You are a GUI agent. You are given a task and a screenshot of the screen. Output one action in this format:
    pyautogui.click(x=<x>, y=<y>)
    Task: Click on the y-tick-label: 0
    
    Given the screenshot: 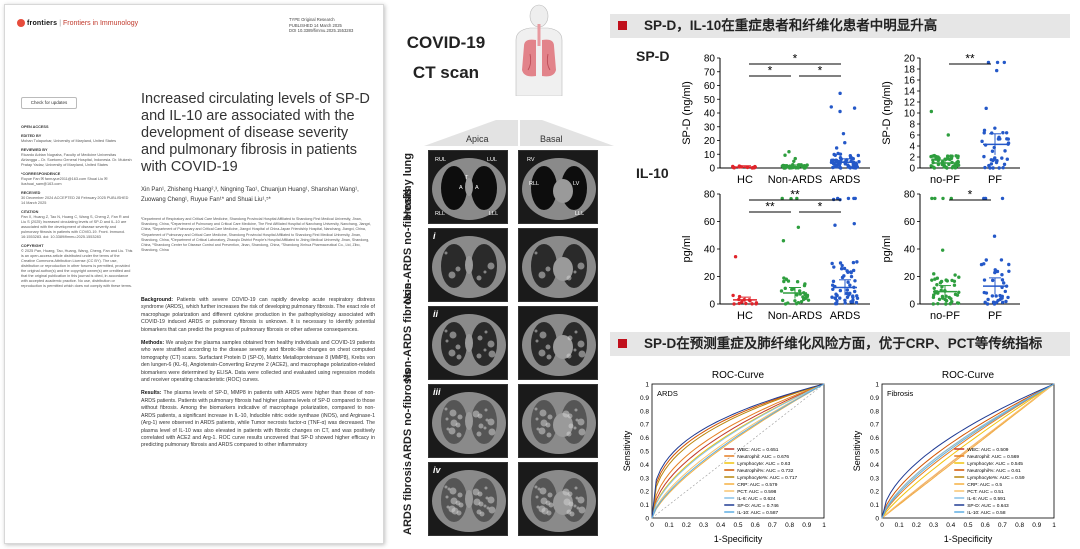 What is the action you would take?
    pyautogui.click(x=647, y=519)
    